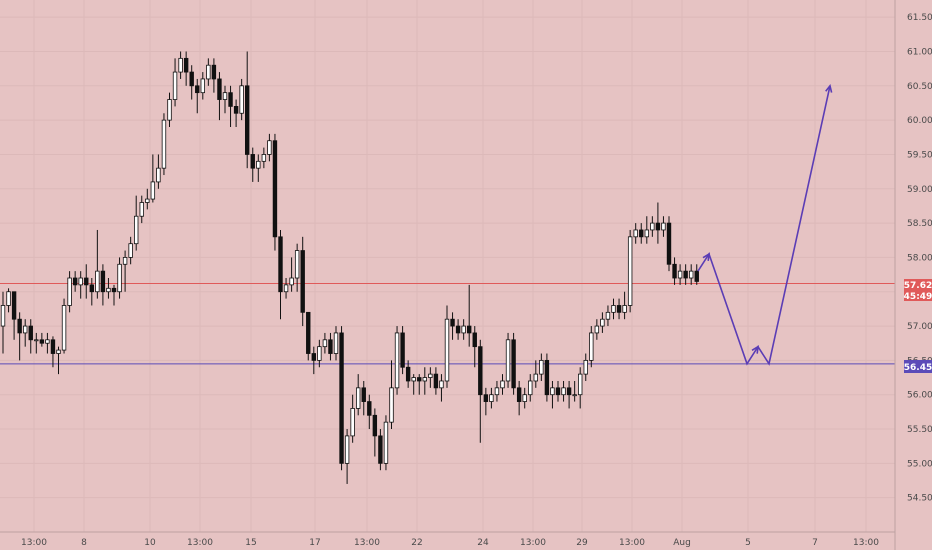 This screenshot has width=932, height=550. Describe the element at coordinates (919, 396) in the screenshot. I see `y-tick-label: 56.00` at that location.